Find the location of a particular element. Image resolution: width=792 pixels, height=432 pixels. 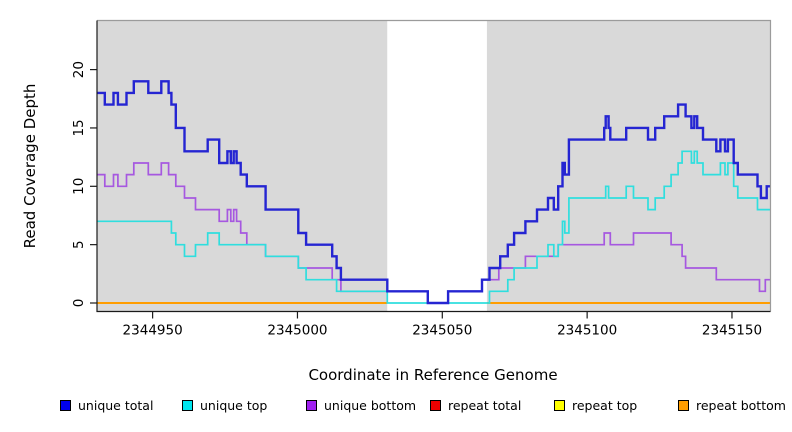

legend-label: repeat top is located at coordinates (605, 405).